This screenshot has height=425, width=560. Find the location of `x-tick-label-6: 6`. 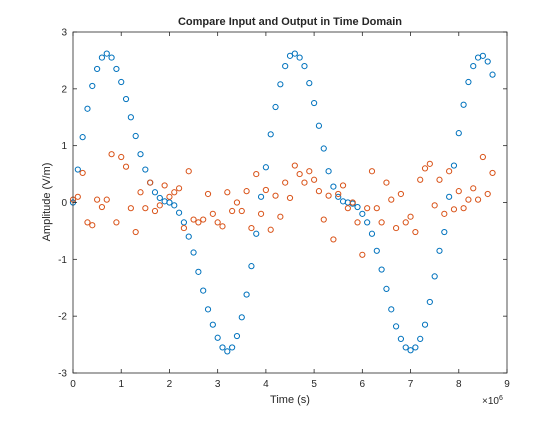

x-tick-label-6: 6 is located at coordinates (363, 384).